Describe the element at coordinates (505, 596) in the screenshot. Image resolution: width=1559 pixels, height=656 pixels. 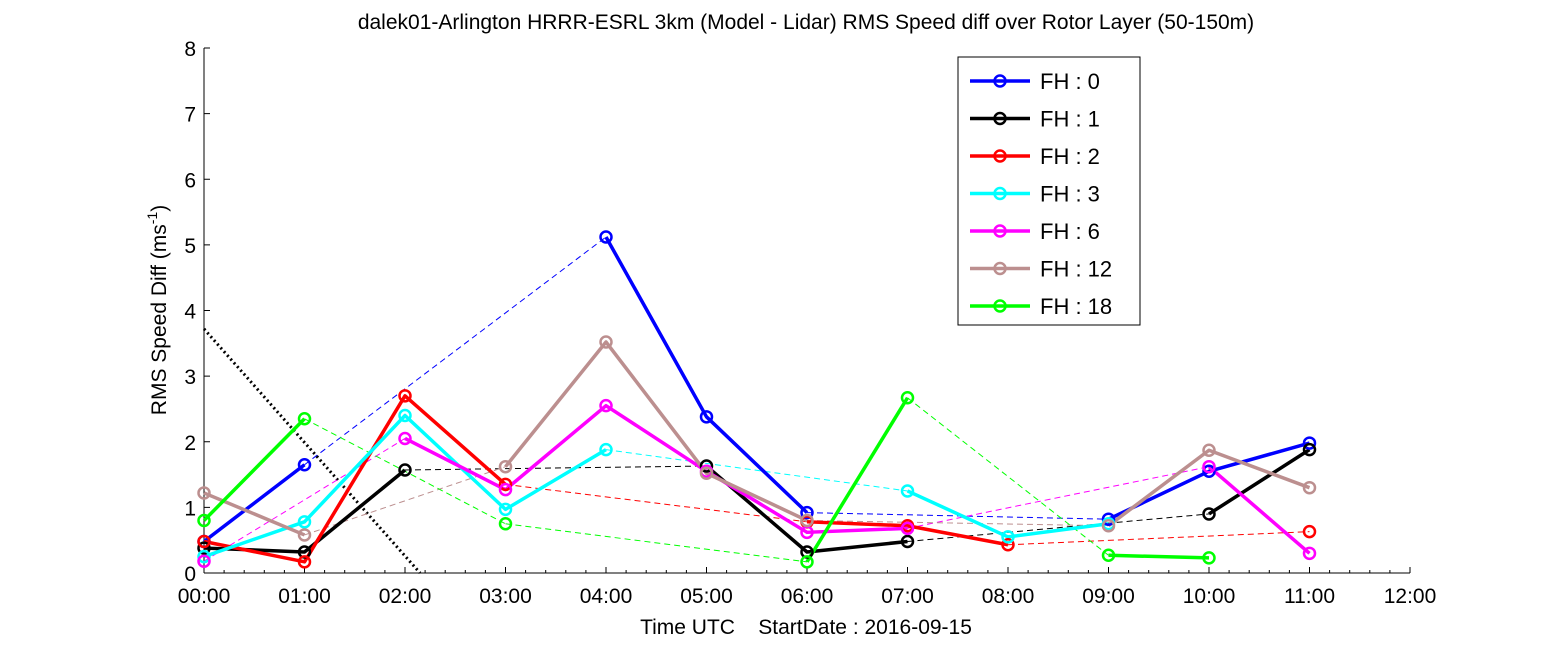
I see `x-tick-label: 03:00` at that location.